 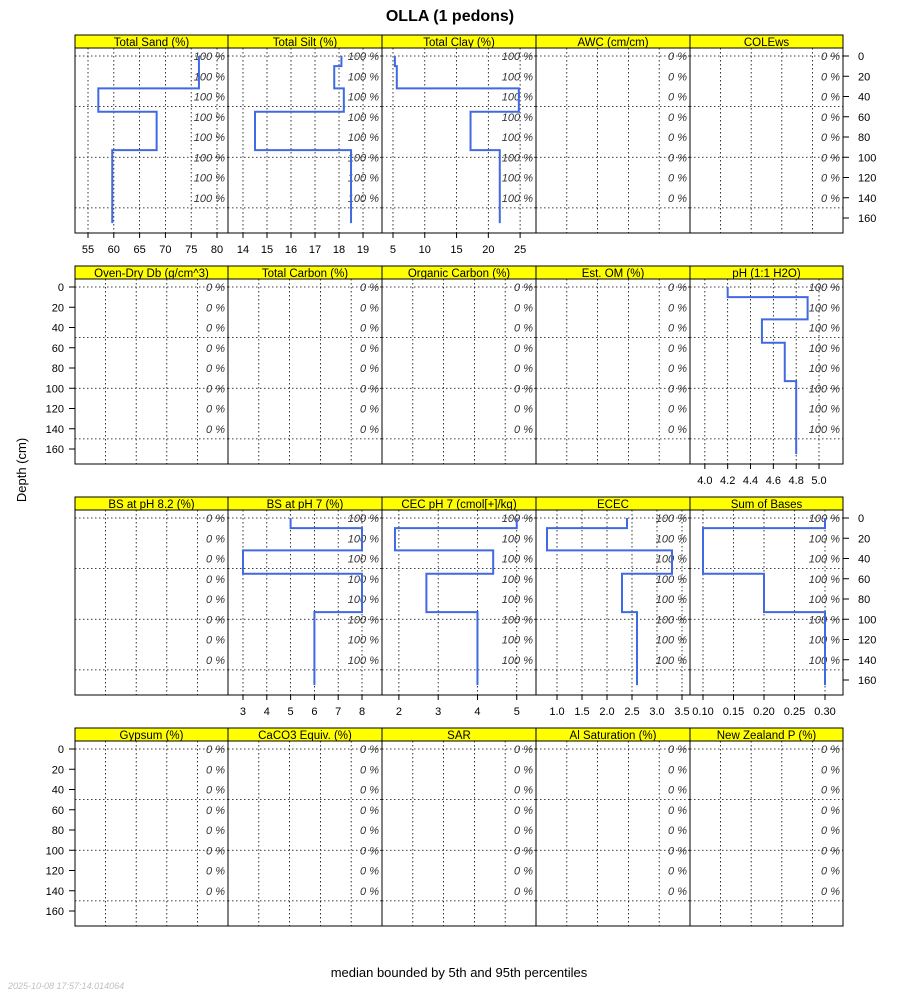 I want to click on panel-title: Total Carbon (%), so click(x=305, y=274).